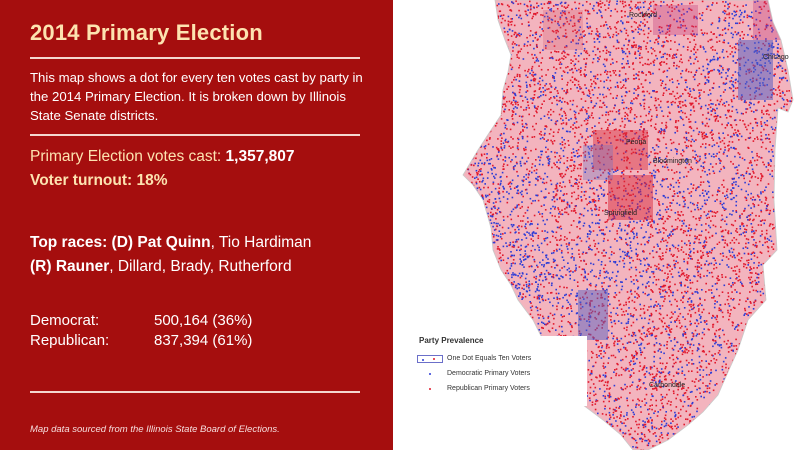 The image size is (800, 450). I want to click on result-democrat: Democrat: 500,164 (36%), so click(141, 320).